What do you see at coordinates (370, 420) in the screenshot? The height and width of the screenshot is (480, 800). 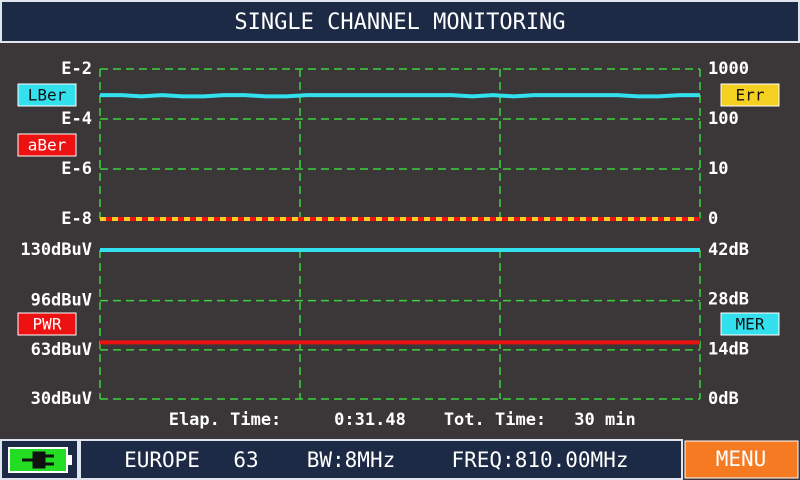 I see `elapsed-time: 0:31.48` at bounding box center [370, 420].